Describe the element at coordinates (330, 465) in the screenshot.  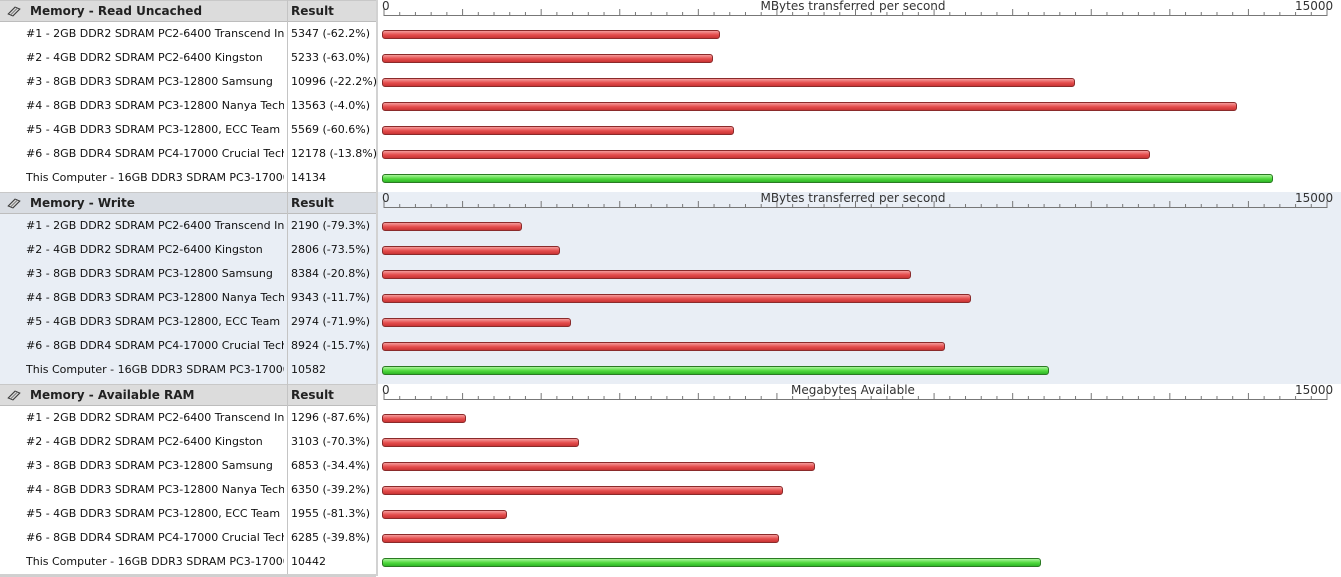
I see `row-result-value: 6853 (-34.4%)` at that location.